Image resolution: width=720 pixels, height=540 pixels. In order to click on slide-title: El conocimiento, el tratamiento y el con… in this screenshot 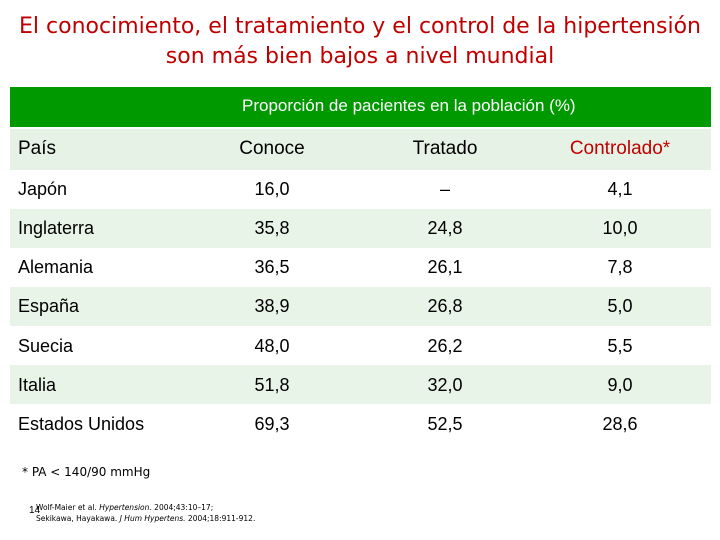, I will do `click(360, 42)`.